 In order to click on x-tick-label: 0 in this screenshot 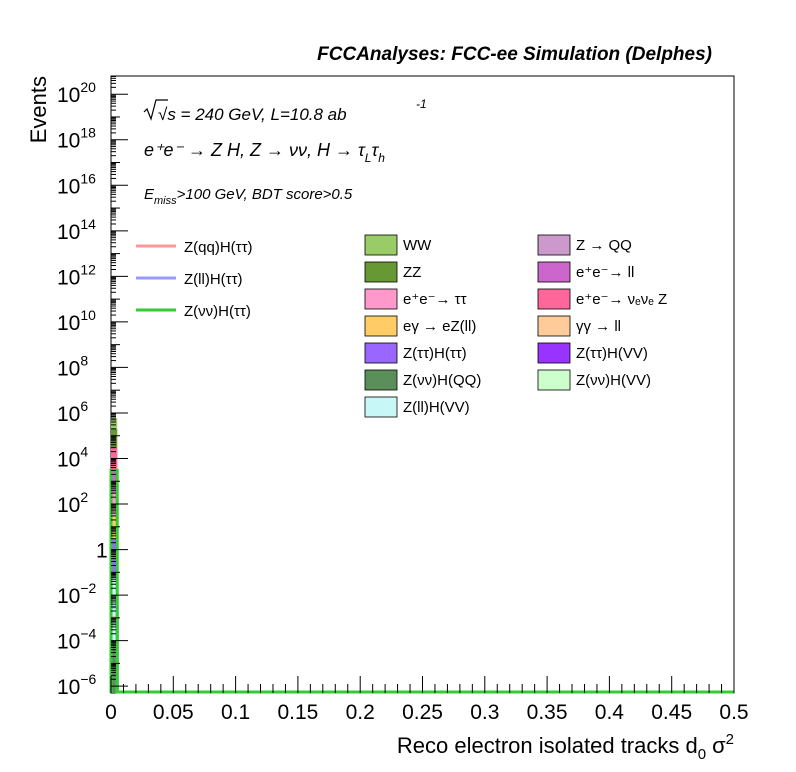, I will do `click(111, 712)`.